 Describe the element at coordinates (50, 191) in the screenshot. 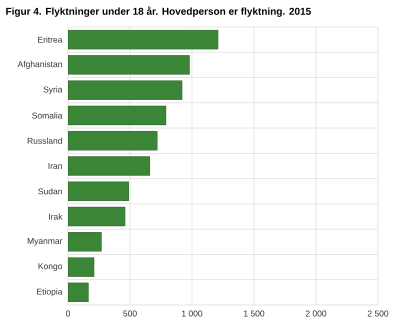

I see `y-tick-label: Sudan` at that location.